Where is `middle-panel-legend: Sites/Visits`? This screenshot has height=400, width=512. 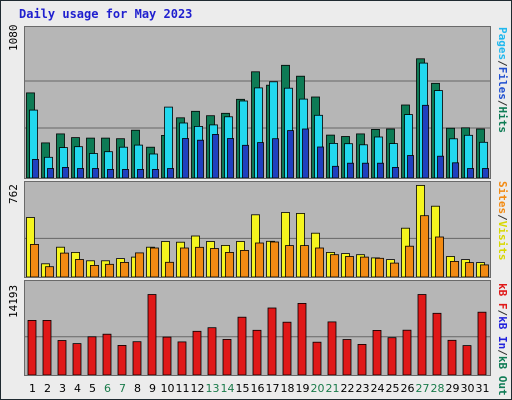 middle-panel-legend: Sites/Visits is located at coordinates (502, 221).